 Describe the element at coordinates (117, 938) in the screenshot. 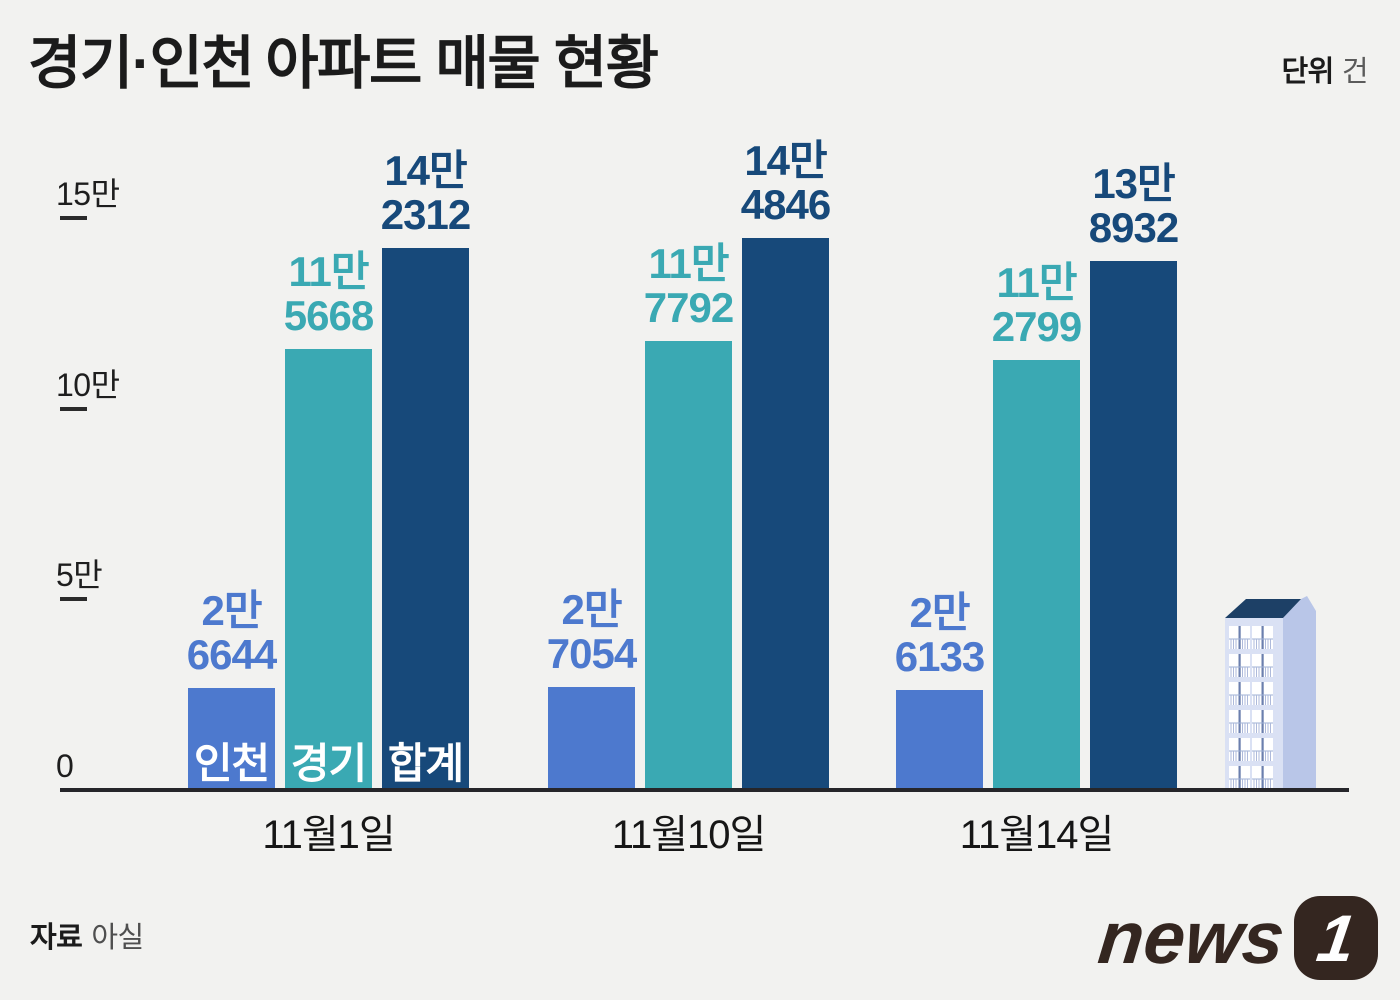

I see `source-value: 아실` at that location.